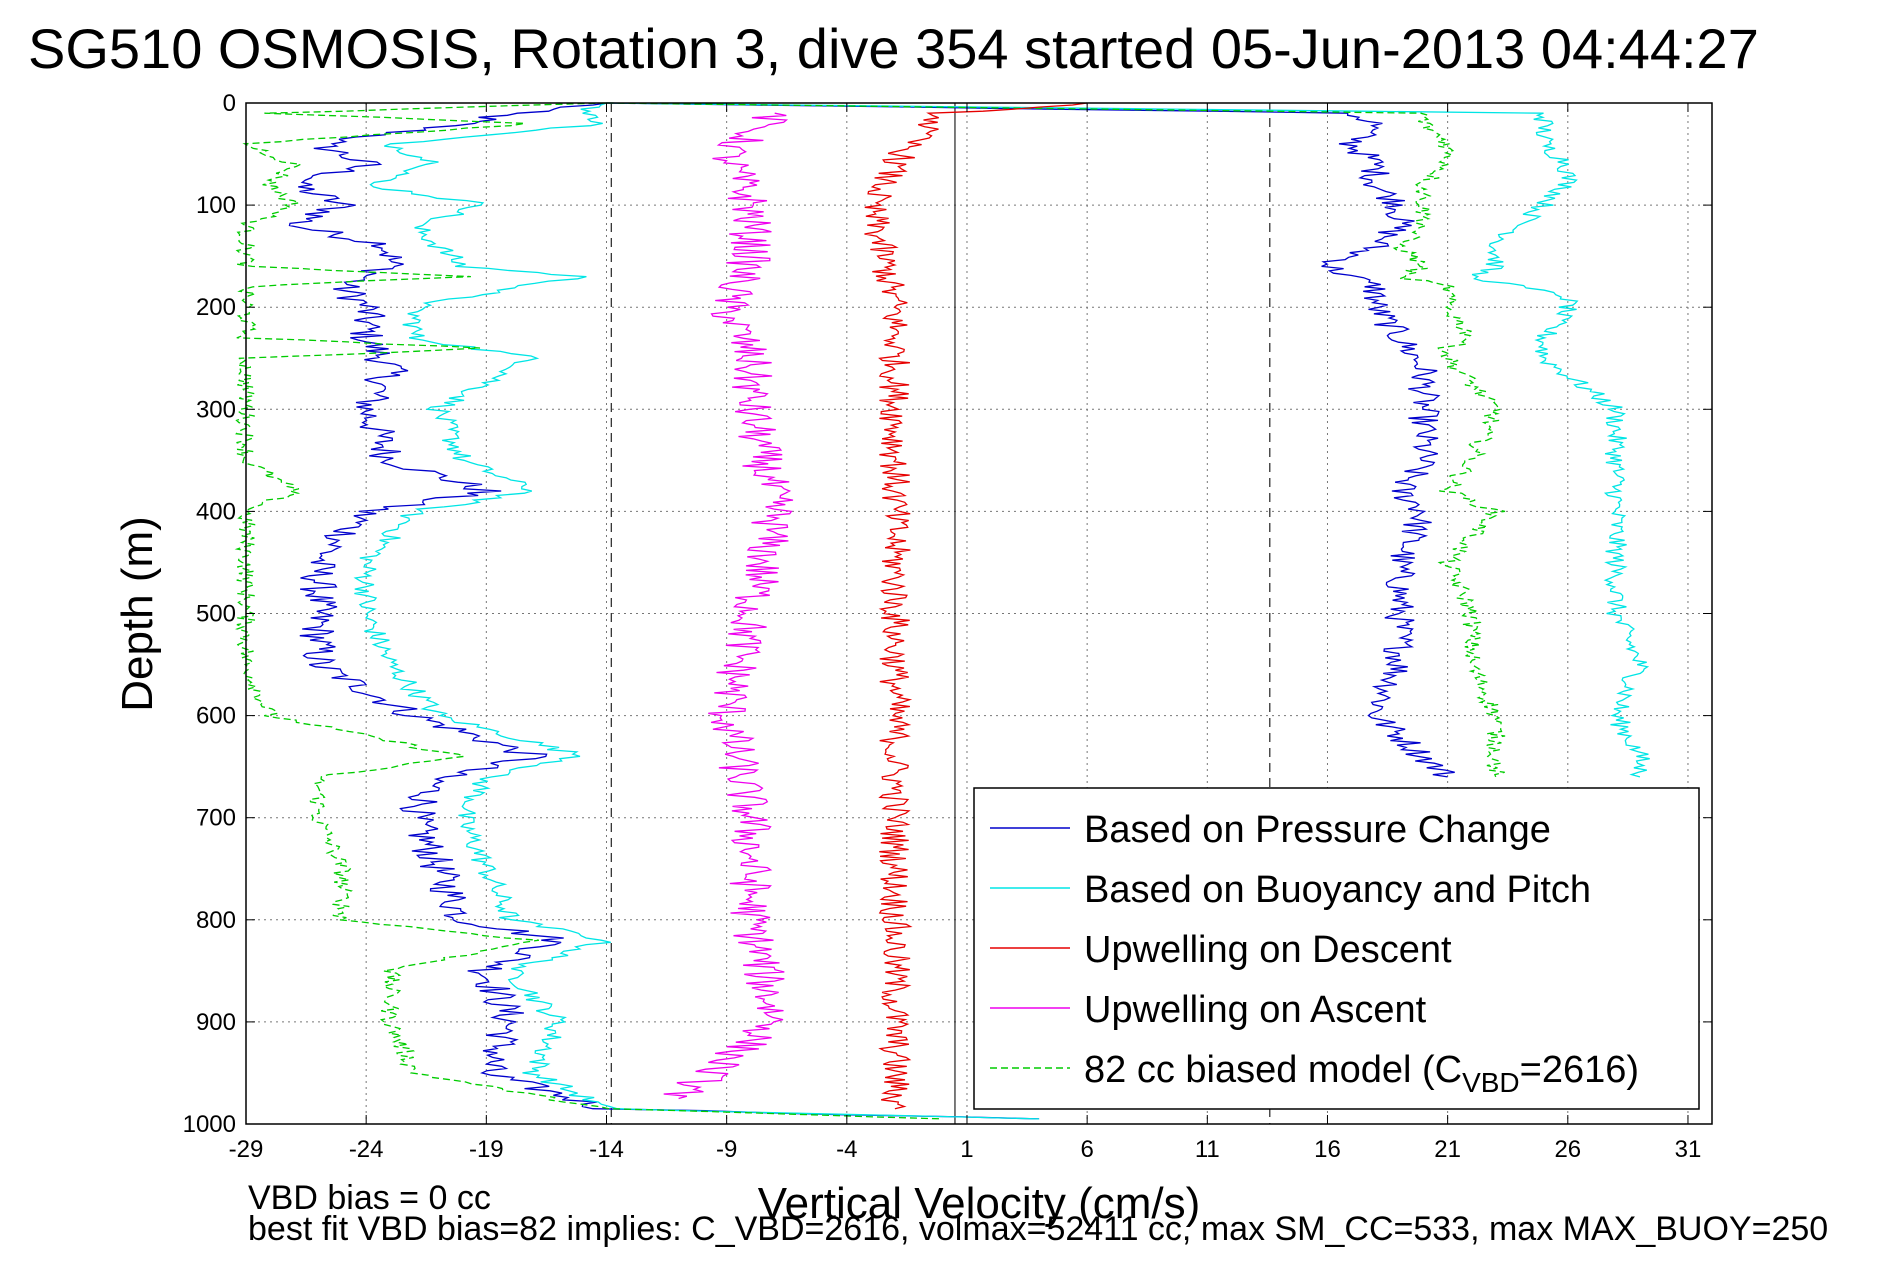 The height and width of the screenshot is (1262, 1891). What do you see at coordinates (216, 205) in the screenshot?
I see `y-tick-label: 100` at bounding box center [216, 205].